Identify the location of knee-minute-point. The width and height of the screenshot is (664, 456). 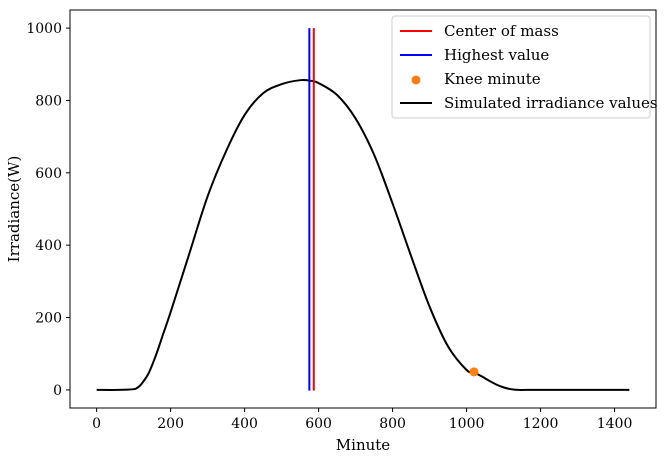
(474, 372).